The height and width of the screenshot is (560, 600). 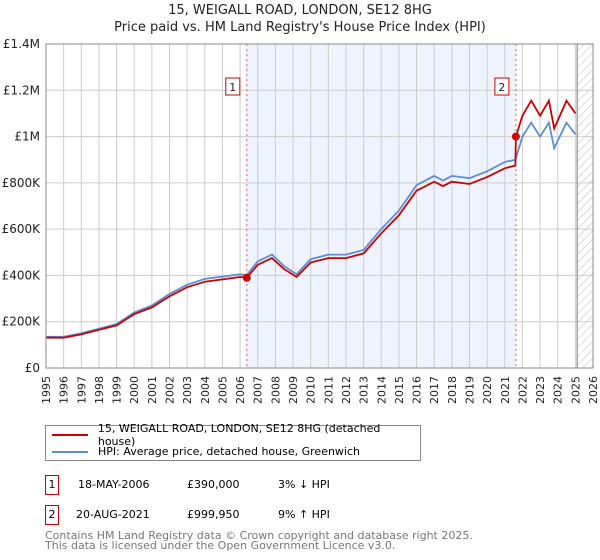 What do you see at coordinates (452, 390) in the screenshot?
I see `x-tick-label: 2018` at bounding box center [452, 390].